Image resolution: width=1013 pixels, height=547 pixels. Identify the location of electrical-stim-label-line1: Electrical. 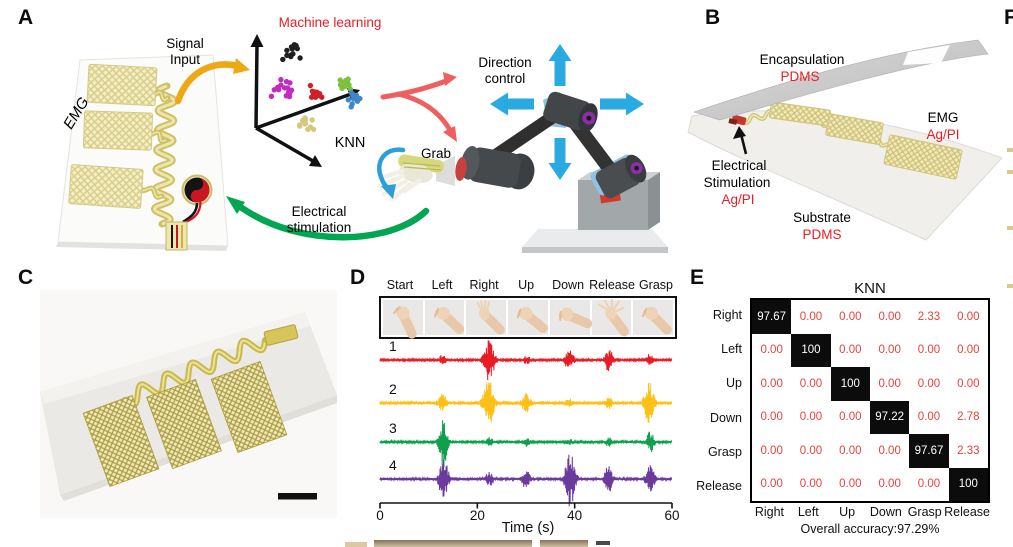
(739, 165).